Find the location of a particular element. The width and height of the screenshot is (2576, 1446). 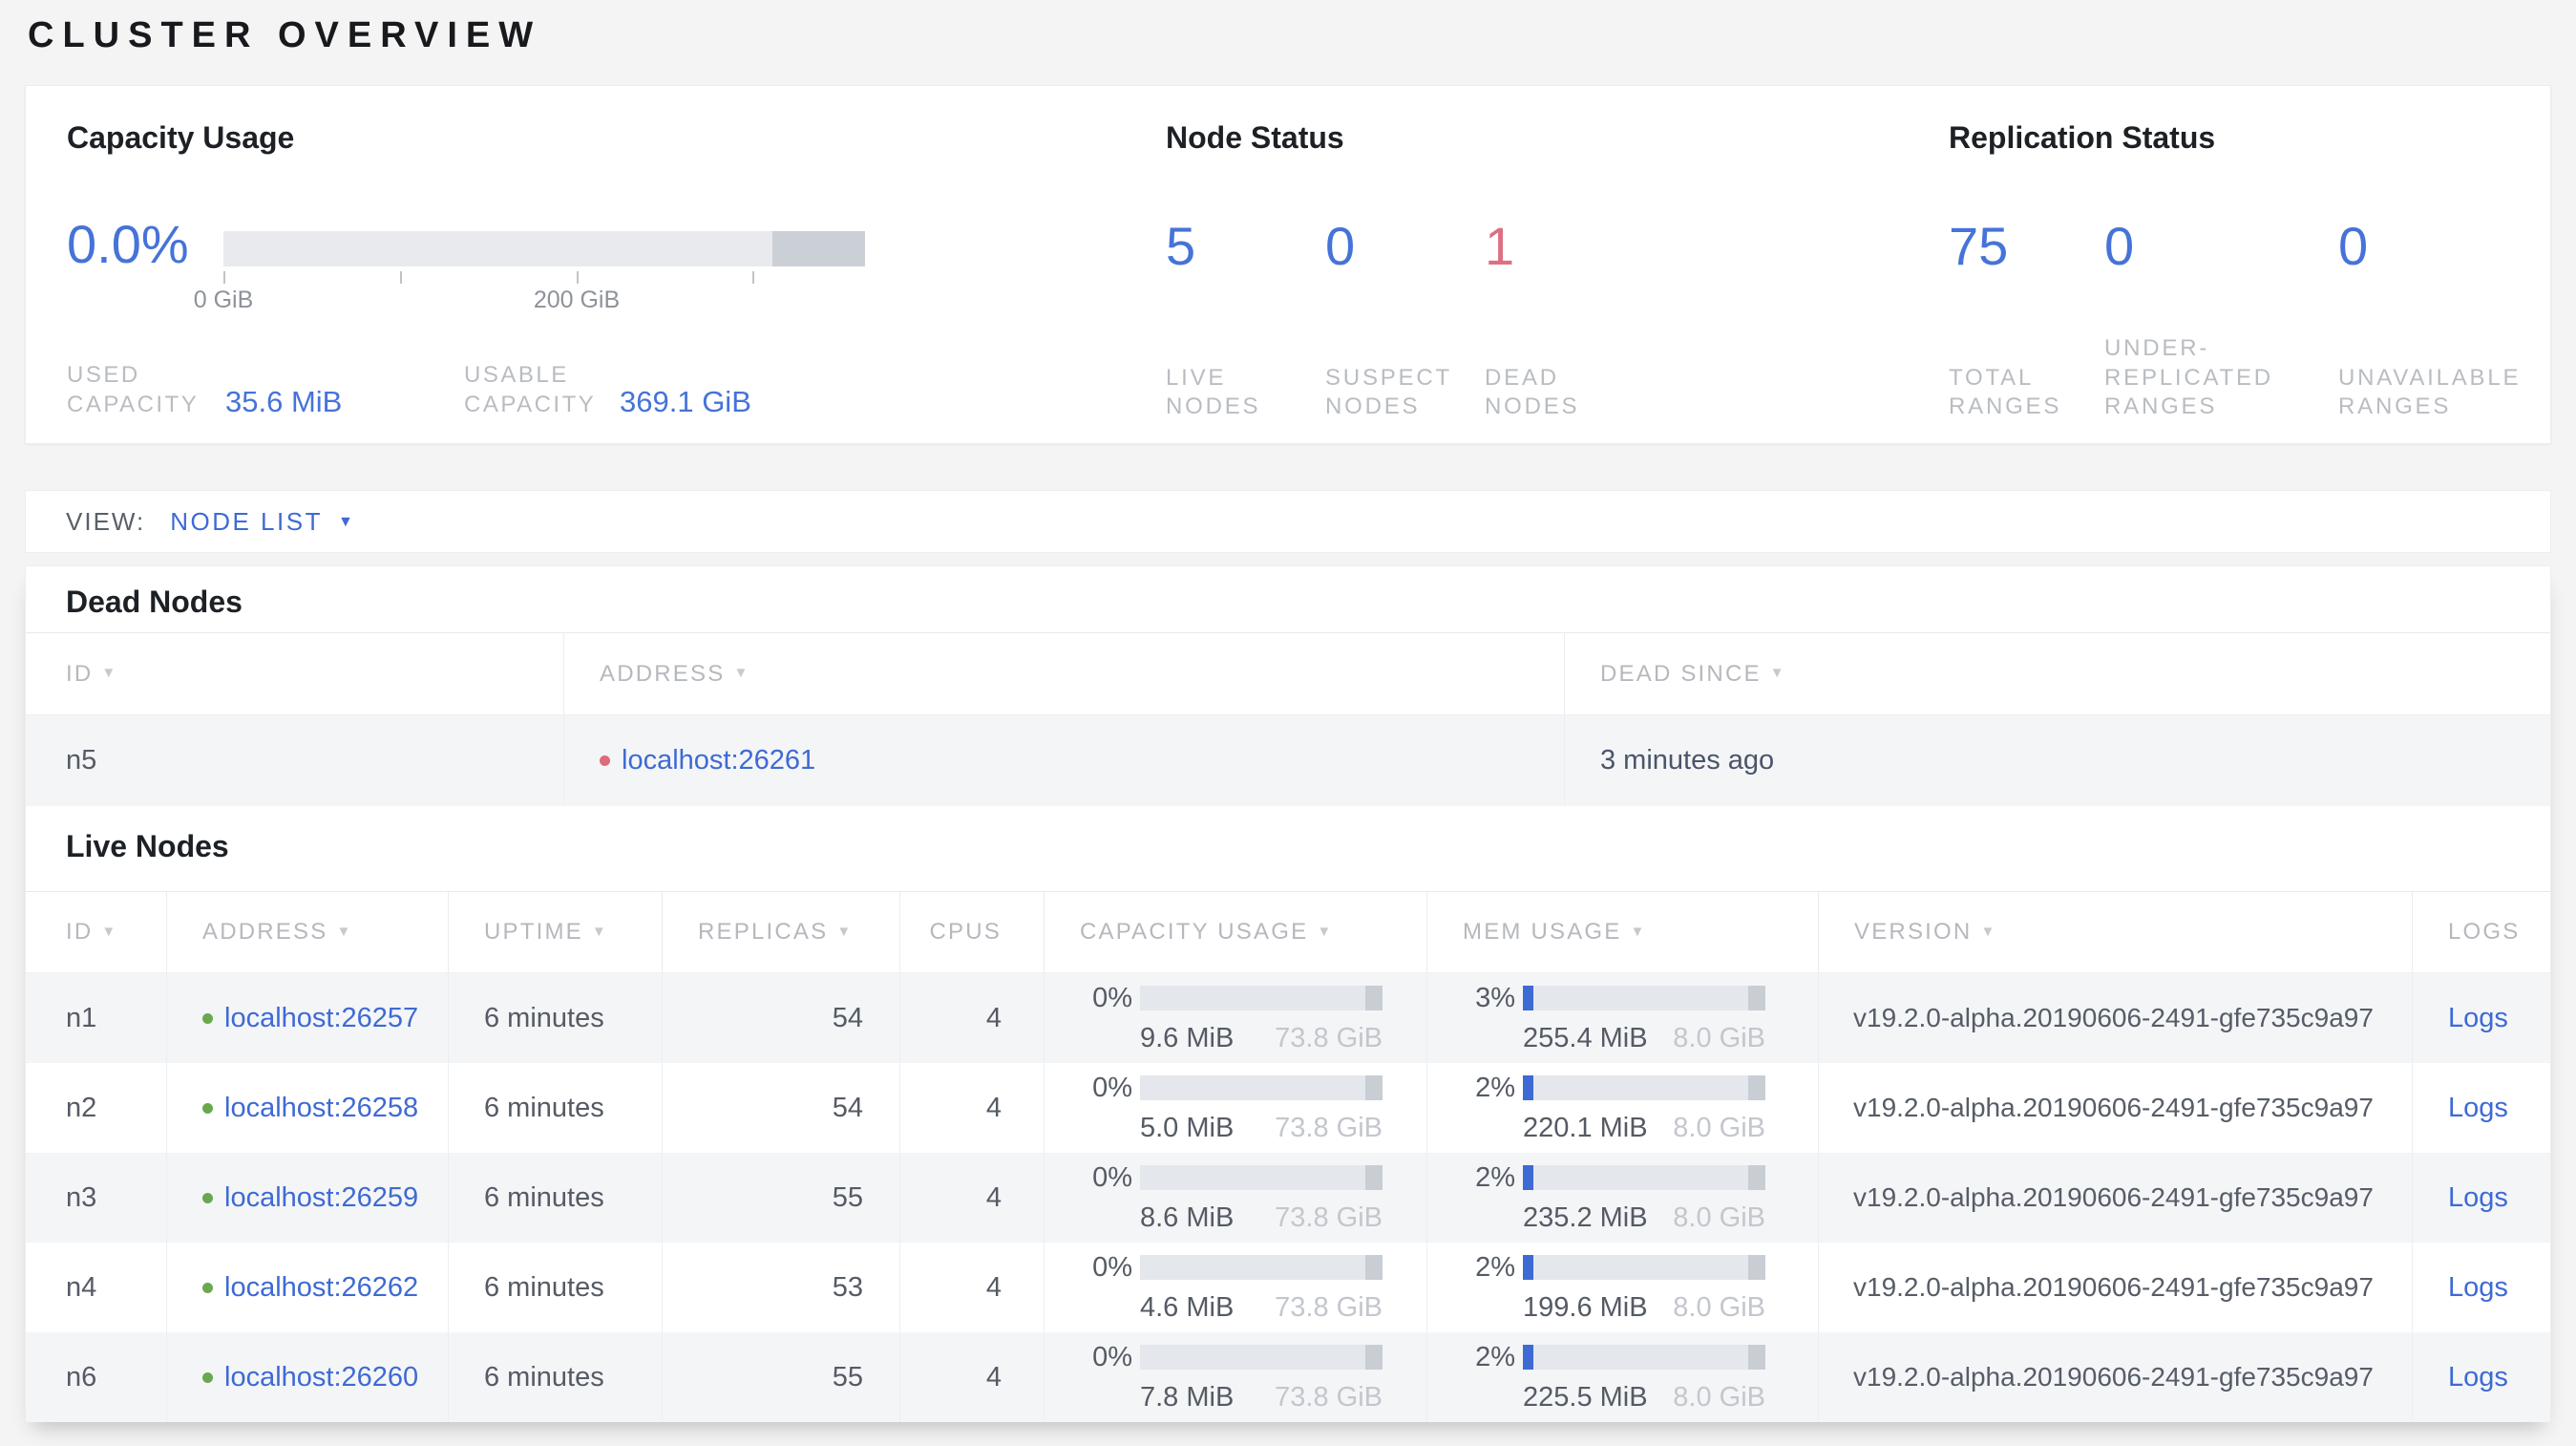

column-header-version: VERSION ▼ is located at coordinates (2116, 932).